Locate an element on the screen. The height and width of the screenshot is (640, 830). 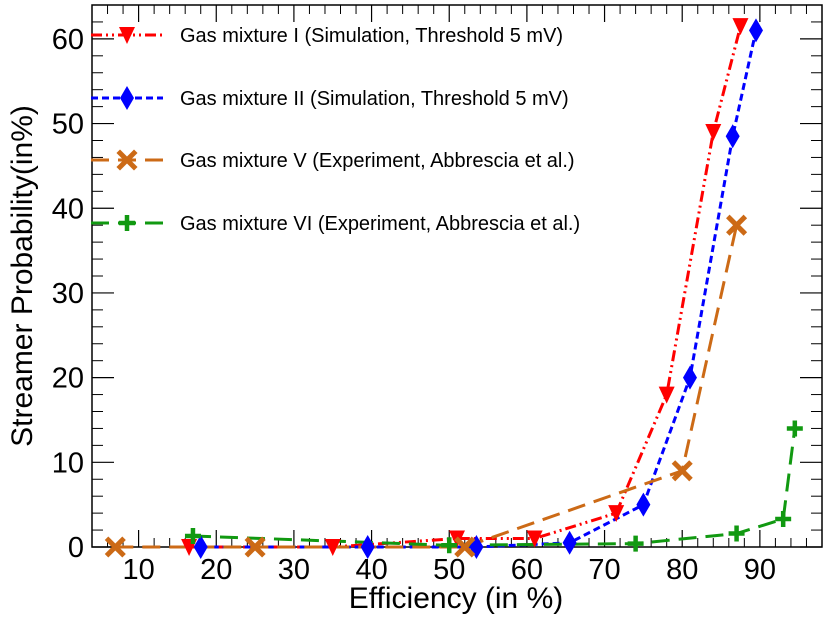
y-tick-label: 10 is located at coordinates (68, 463).